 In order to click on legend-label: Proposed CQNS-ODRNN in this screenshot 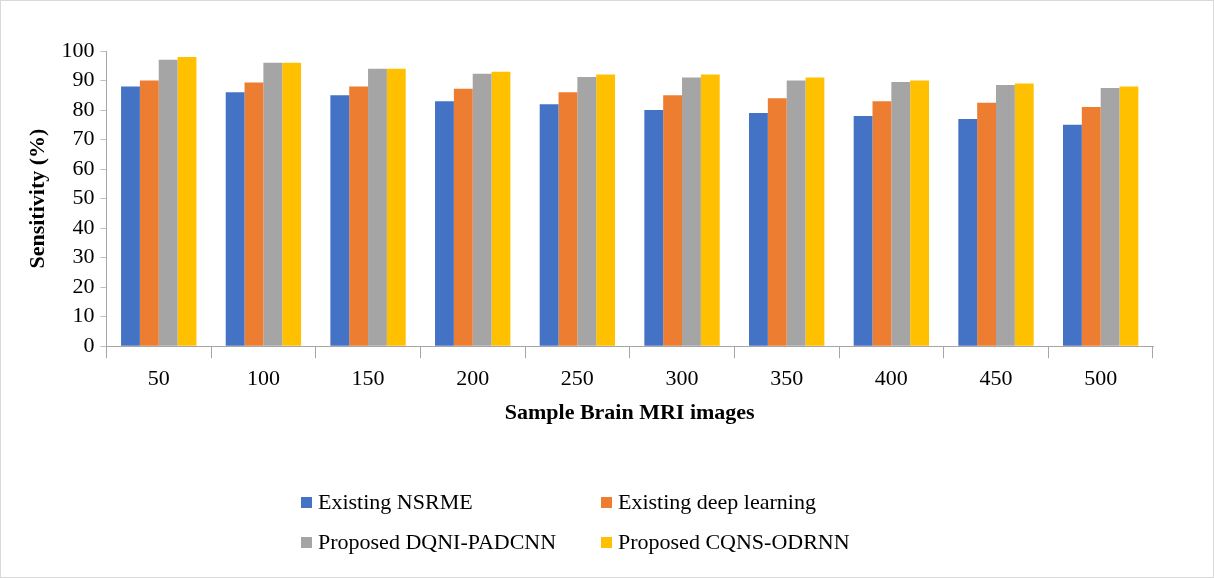, I will do `click(734, 542)`.